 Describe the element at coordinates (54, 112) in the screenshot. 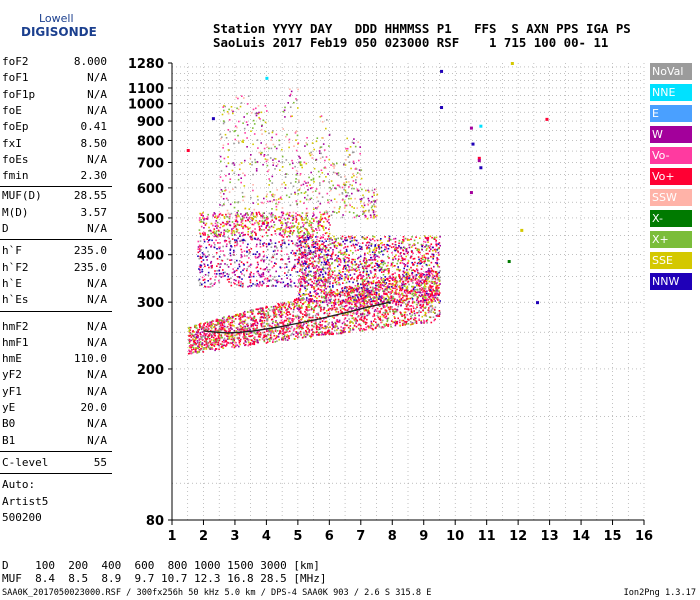

I see `param-row: foE N/A` at that location.